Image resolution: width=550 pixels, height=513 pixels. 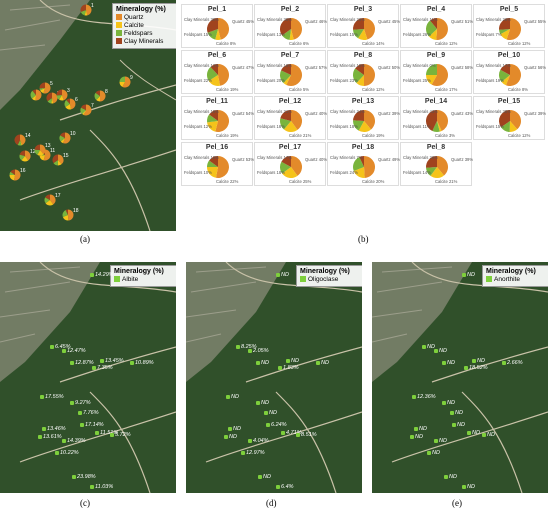 What do you see at coordinates (446, 43) in the screenshot?
I see `pie-label-calcite: Calcite 12%` at bounding box center [446, 43].